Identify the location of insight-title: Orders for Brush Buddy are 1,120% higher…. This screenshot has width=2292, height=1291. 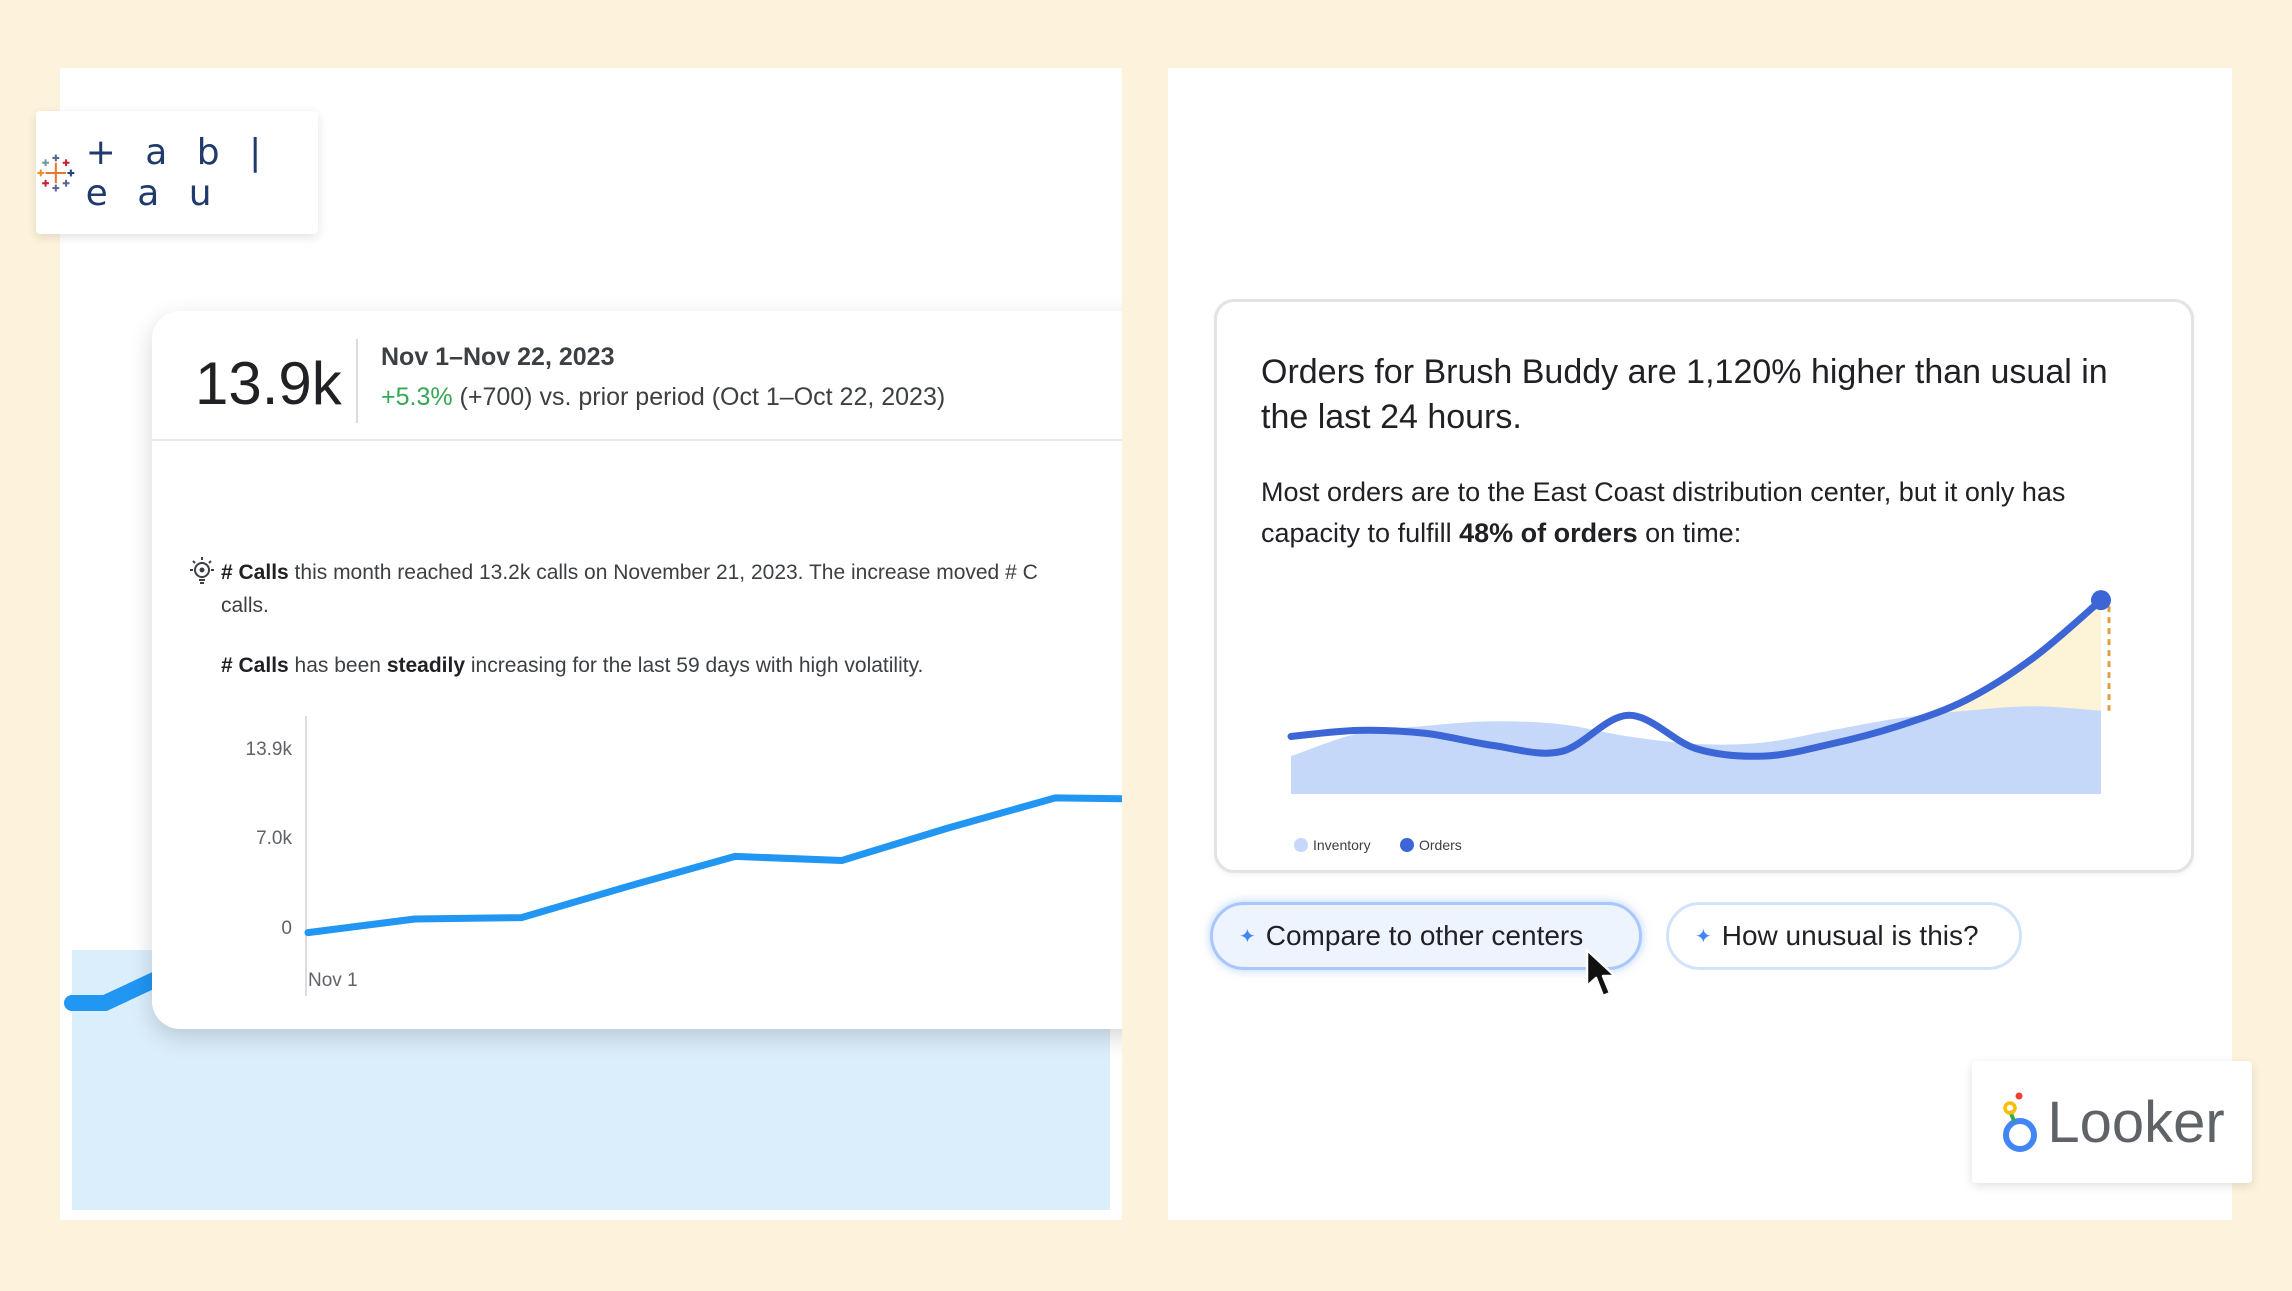
(1684, 394).